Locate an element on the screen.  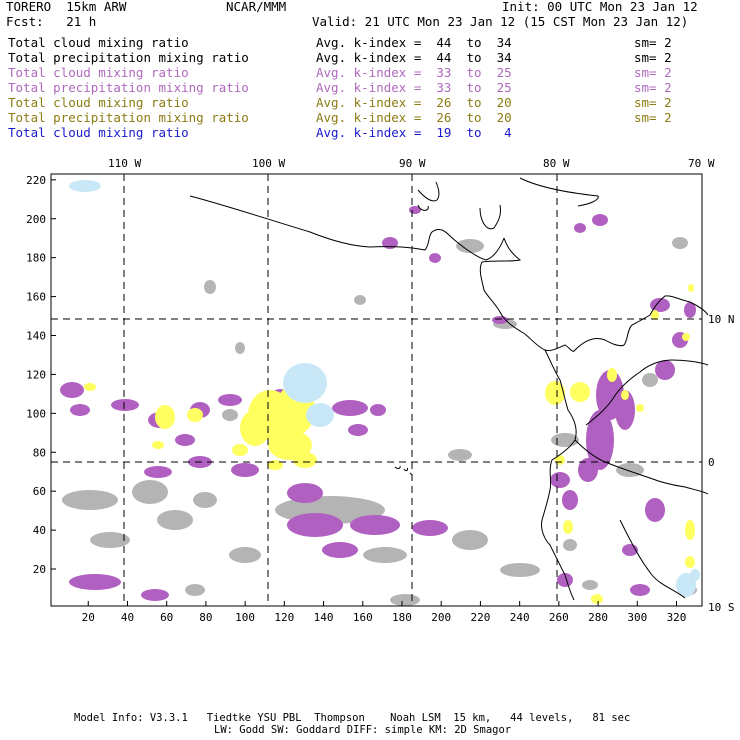
x-tick-label: 240 is located at coordinates (520, 617).